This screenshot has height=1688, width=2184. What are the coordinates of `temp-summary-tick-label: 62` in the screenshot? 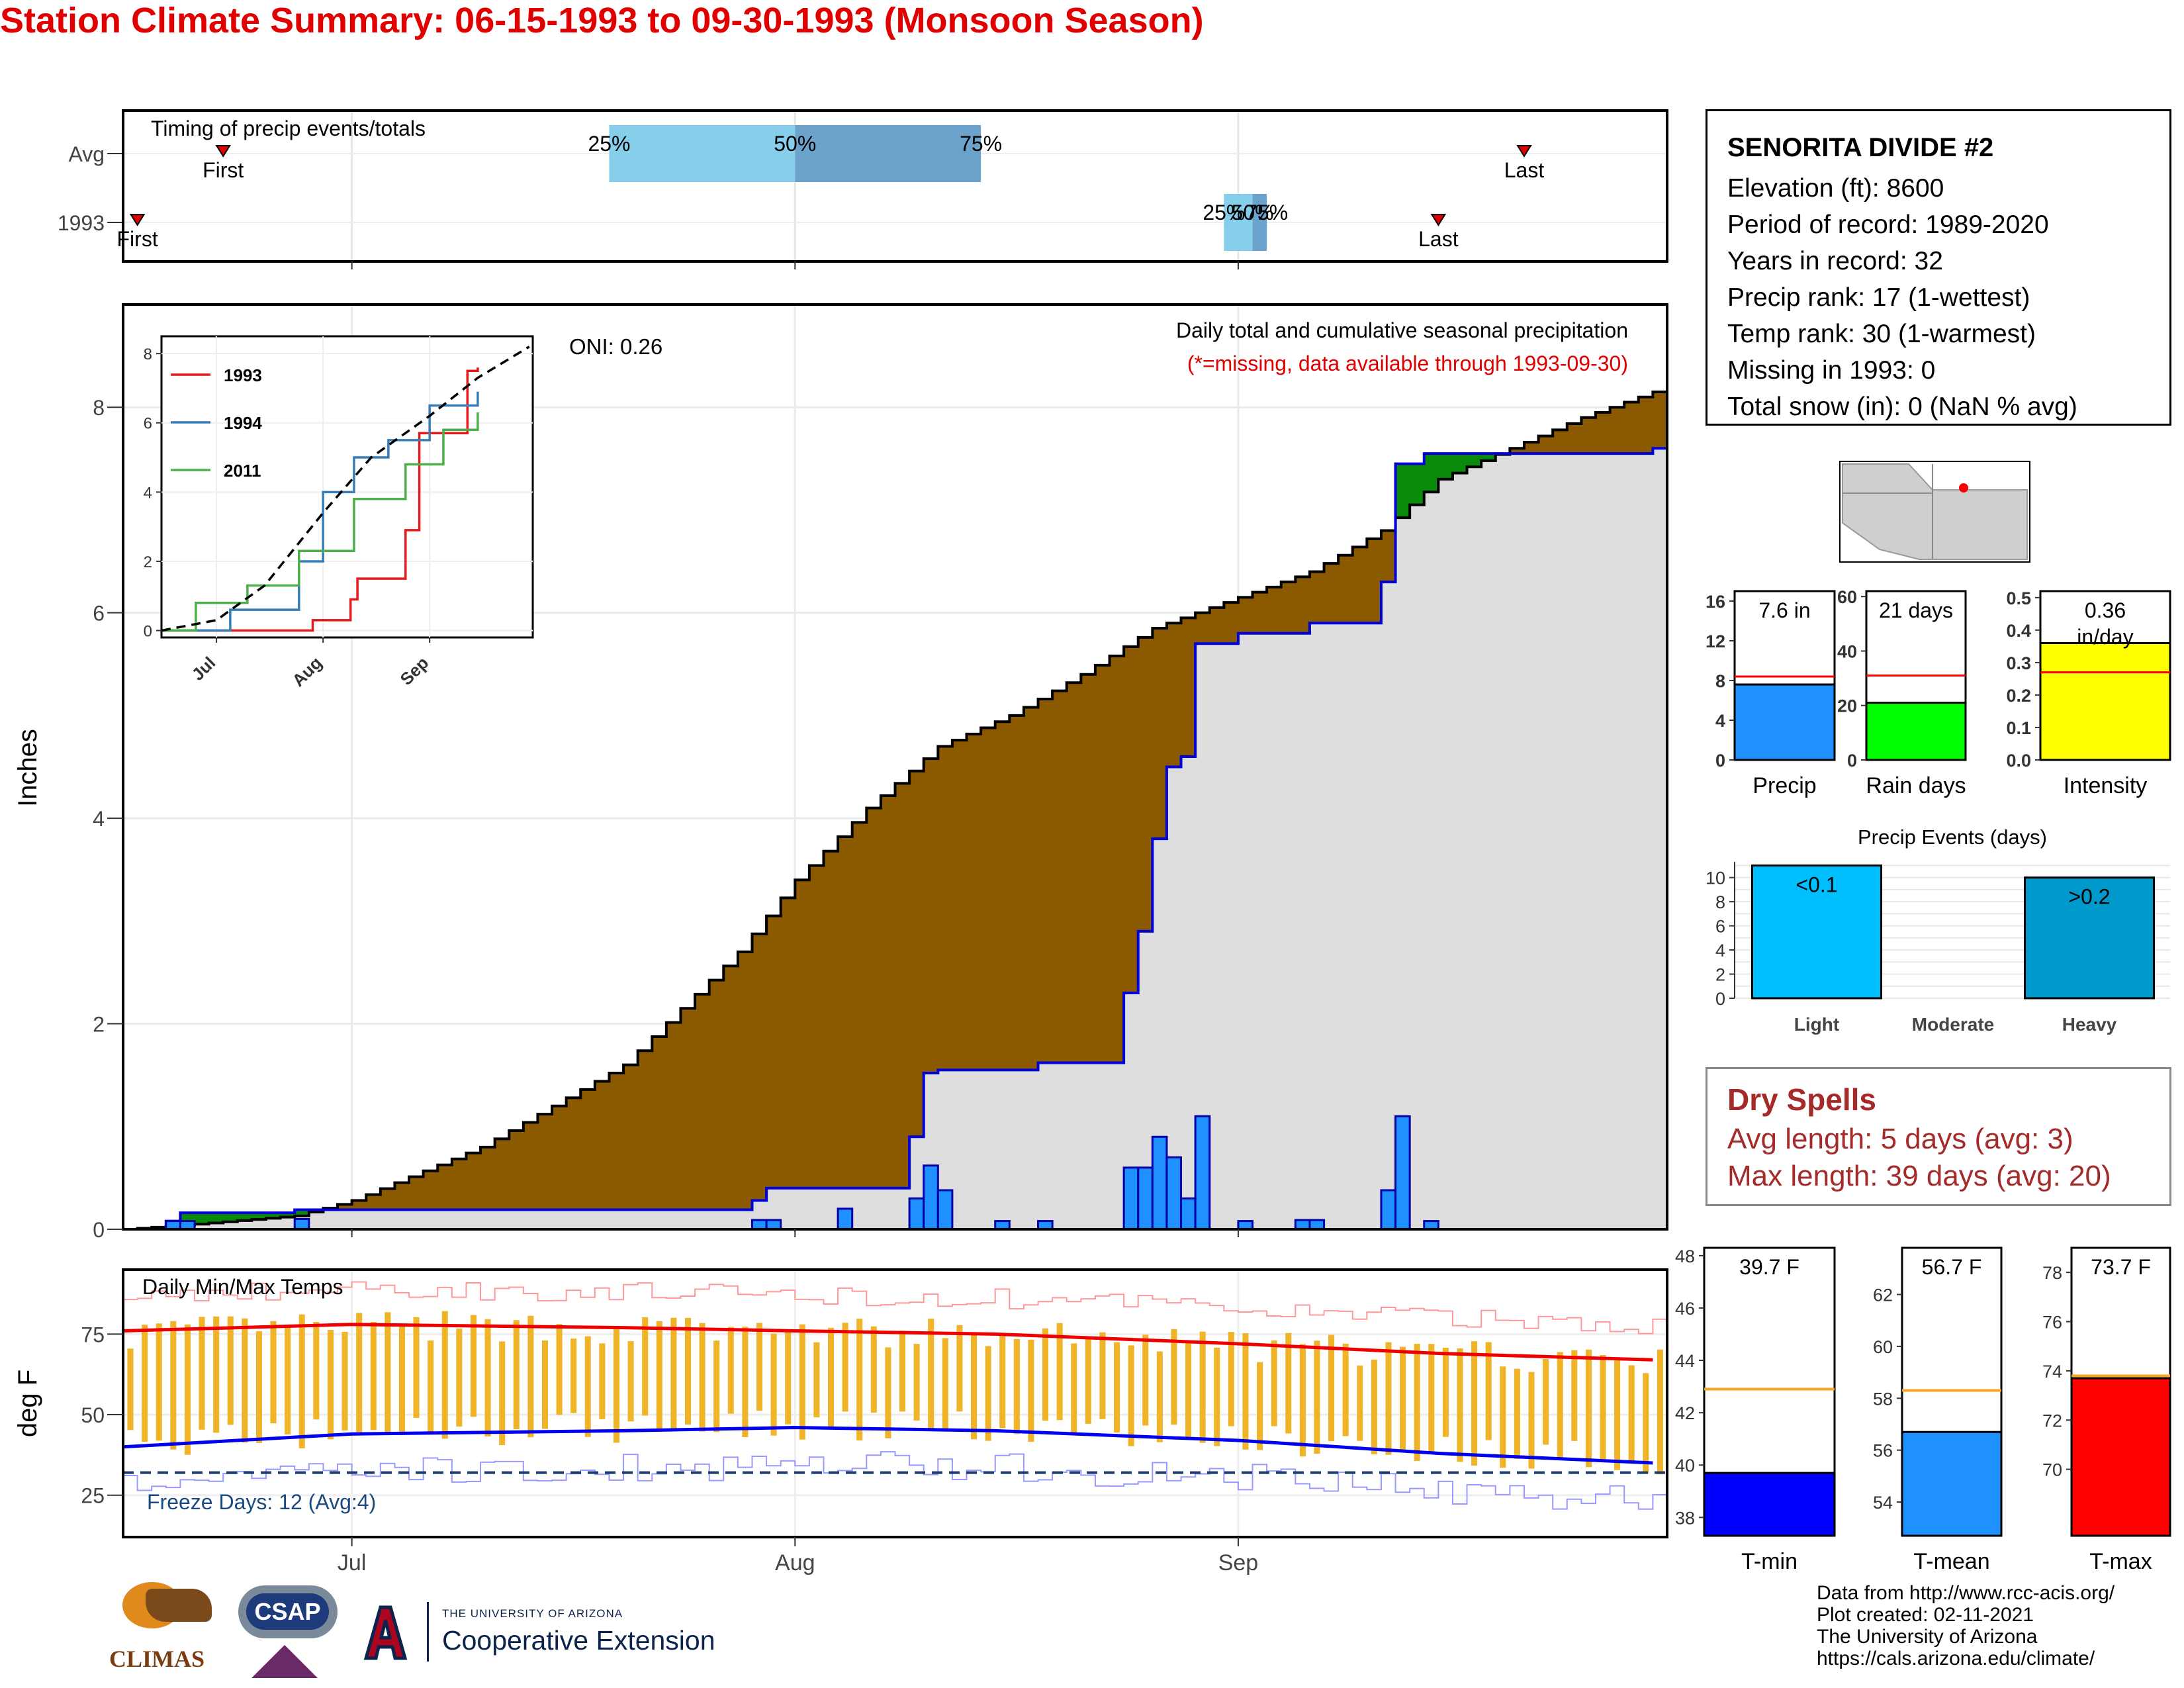 It's located at (1883, 1295).